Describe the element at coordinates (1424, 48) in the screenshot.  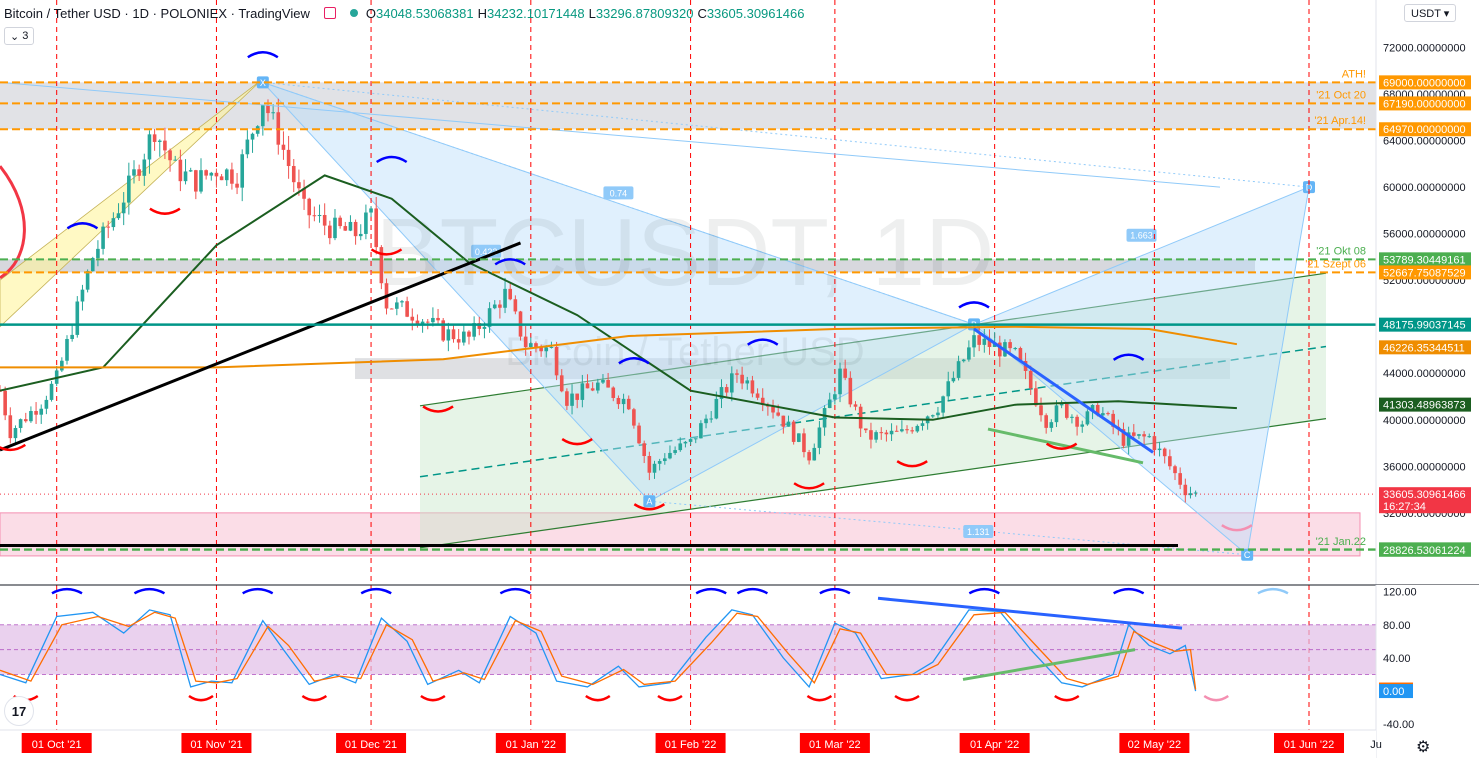
I see `price-tick-label: 72000.00000000` at that location.